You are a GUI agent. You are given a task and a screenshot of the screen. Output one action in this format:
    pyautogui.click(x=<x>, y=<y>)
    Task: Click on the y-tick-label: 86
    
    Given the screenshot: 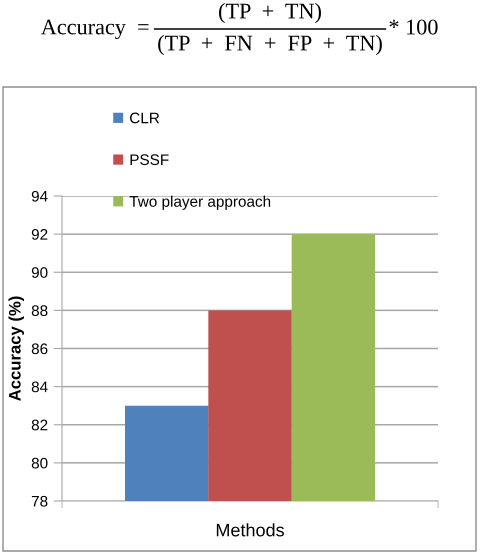 What is the action you would take?
    pyautogui.click(x=40, y=348)
    